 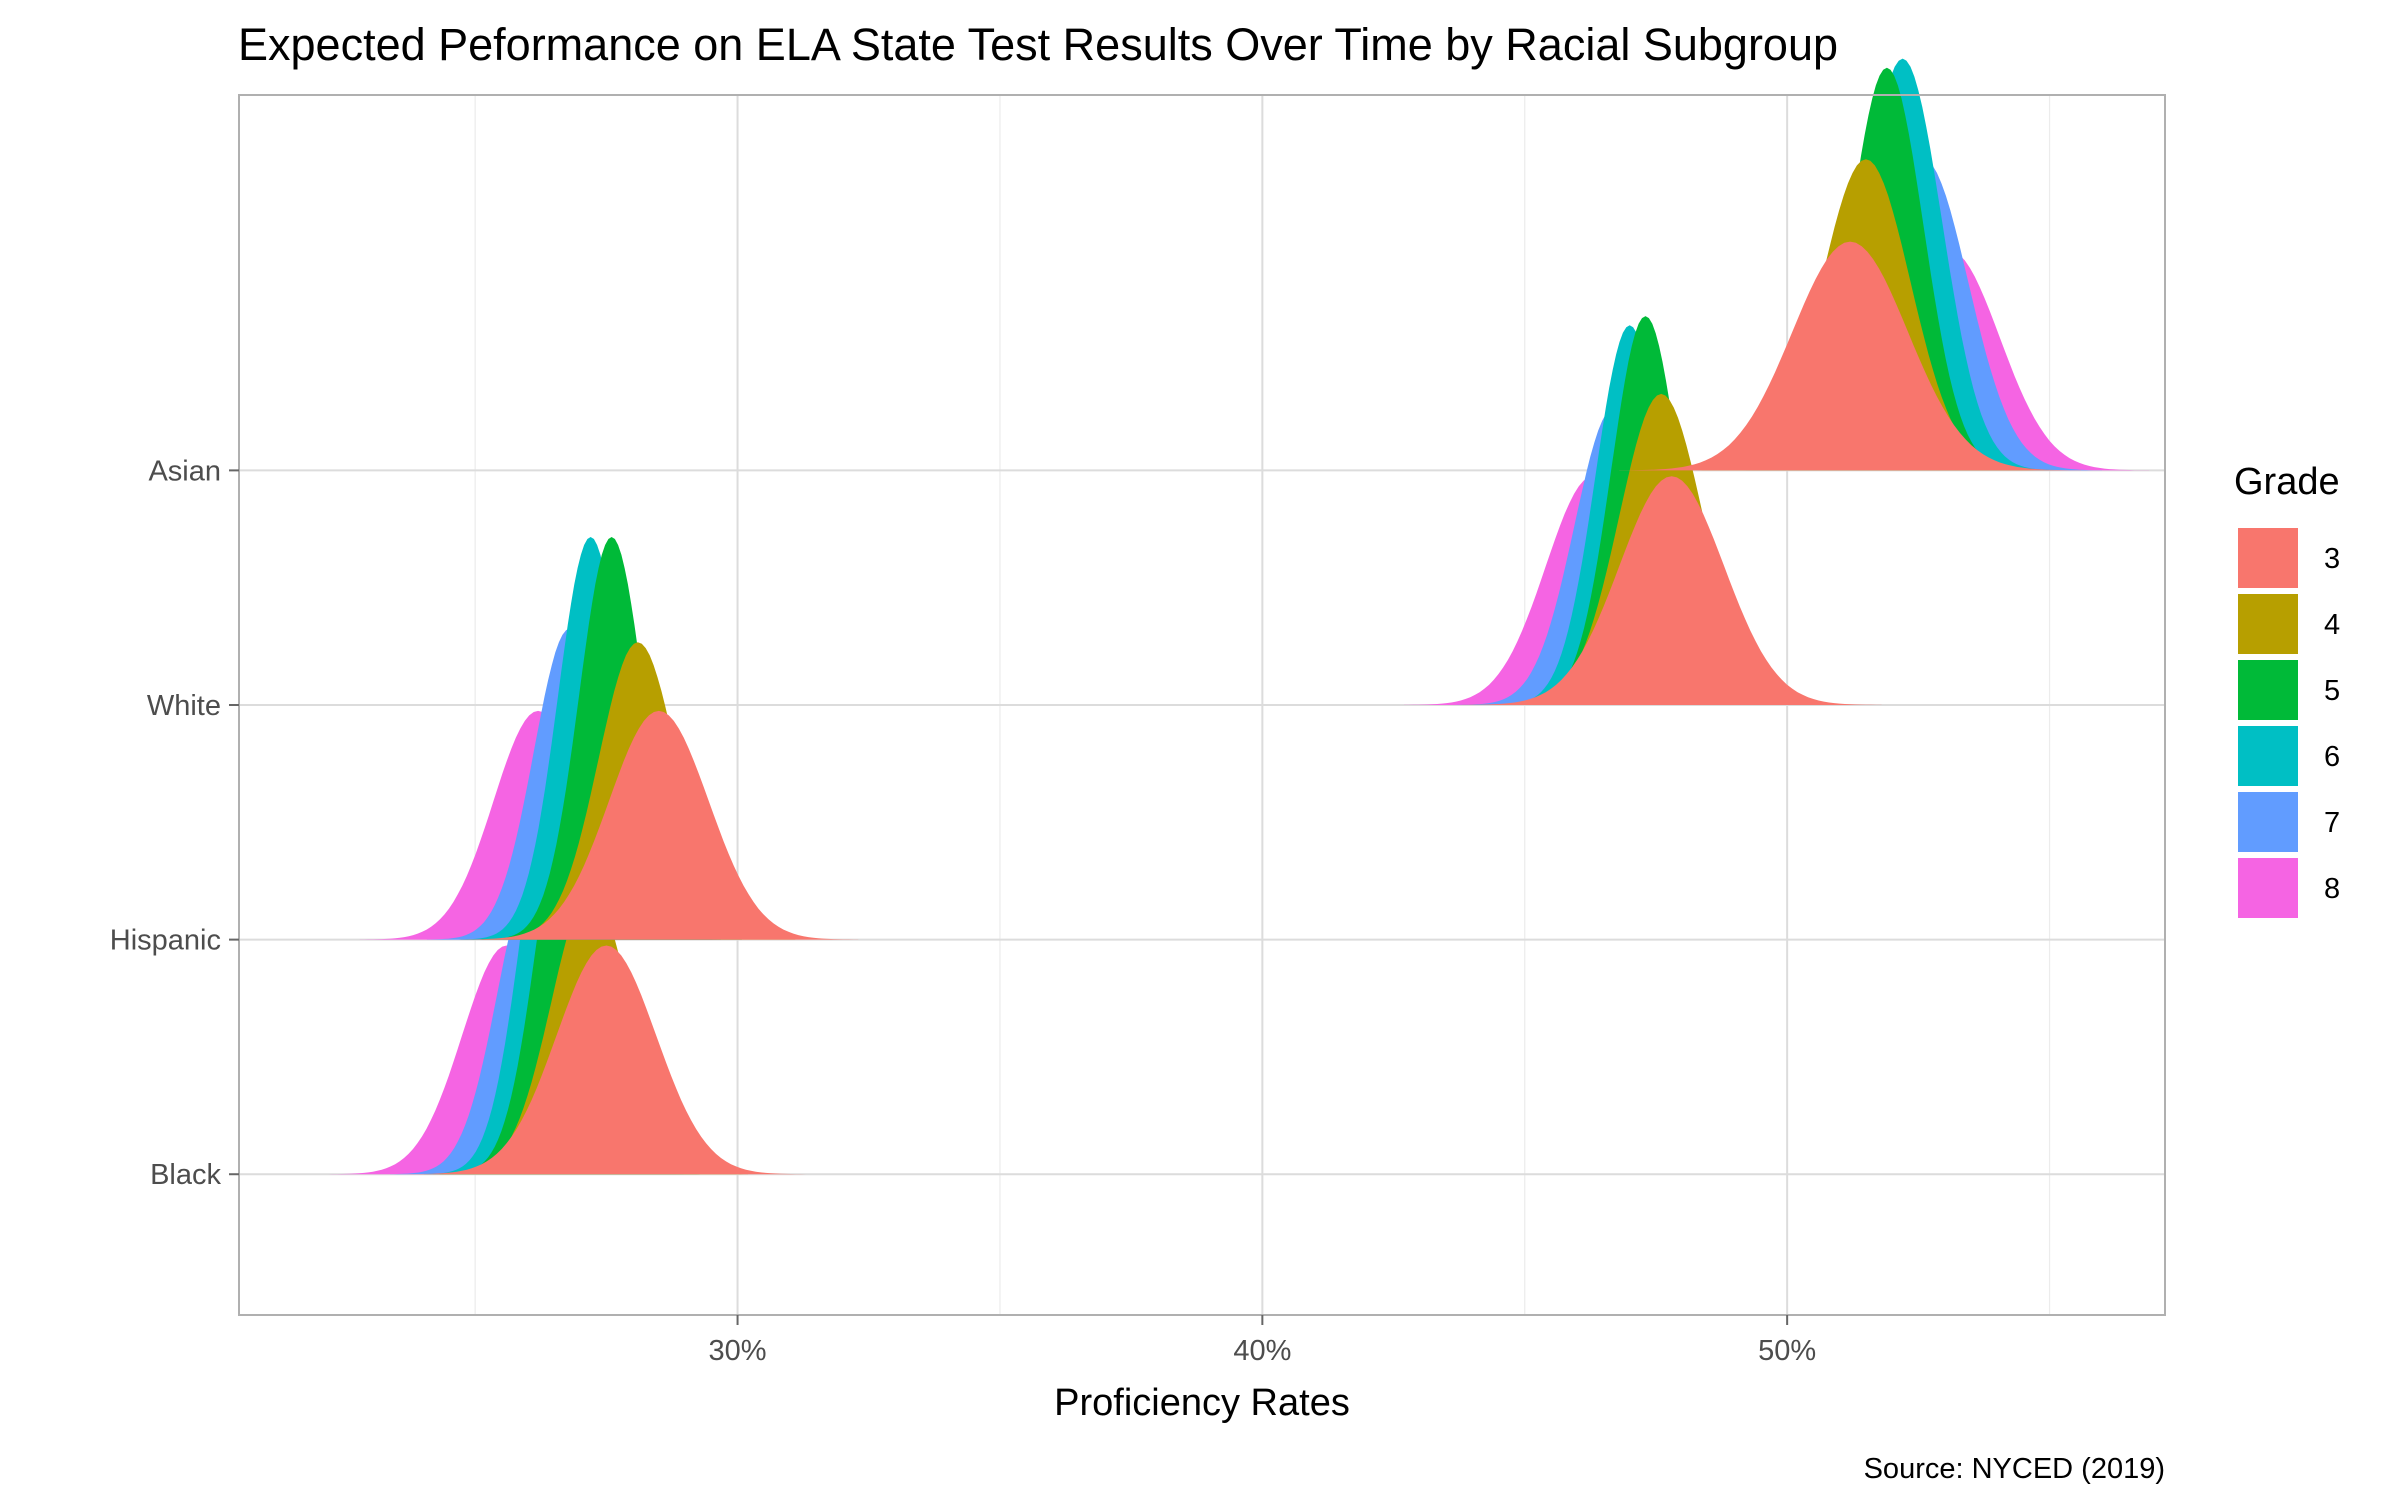 I want to click on ridge-group-black, so click(x=567, y=973).